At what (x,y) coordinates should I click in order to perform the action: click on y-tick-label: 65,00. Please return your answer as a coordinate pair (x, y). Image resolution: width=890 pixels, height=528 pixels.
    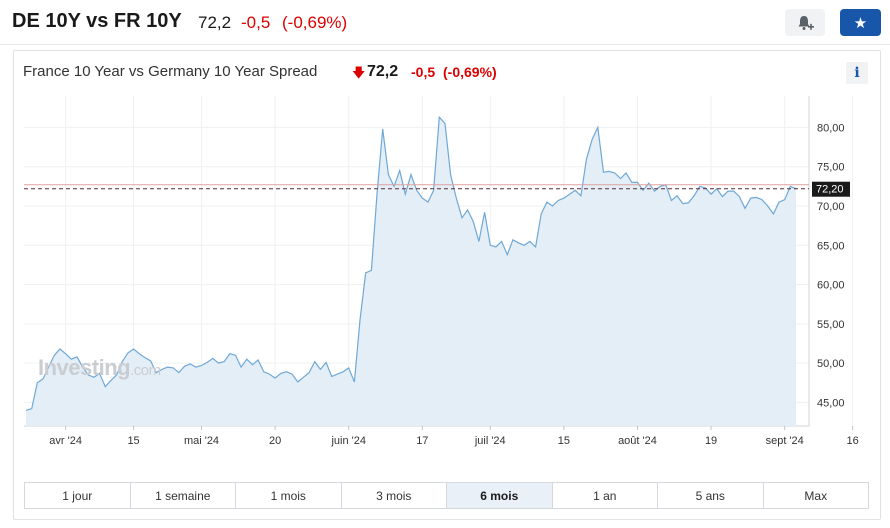
    Looking at the image, I should click on (831, 246).